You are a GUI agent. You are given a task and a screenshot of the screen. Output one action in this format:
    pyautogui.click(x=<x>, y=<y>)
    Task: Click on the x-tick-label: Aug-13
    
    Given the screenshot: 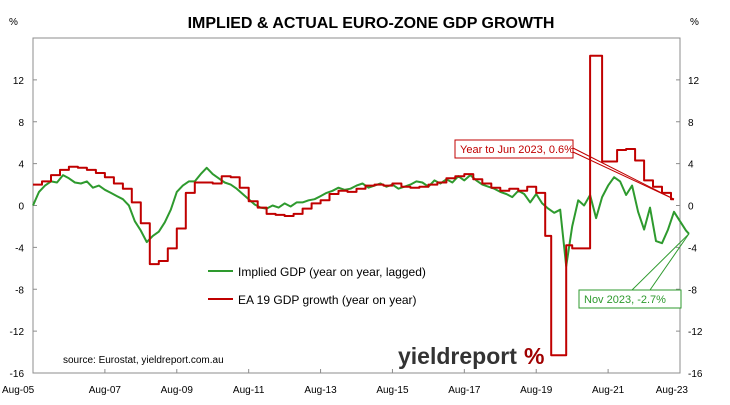 What is the action you would take?
    pyautogui.click(x=320, y=390)
    